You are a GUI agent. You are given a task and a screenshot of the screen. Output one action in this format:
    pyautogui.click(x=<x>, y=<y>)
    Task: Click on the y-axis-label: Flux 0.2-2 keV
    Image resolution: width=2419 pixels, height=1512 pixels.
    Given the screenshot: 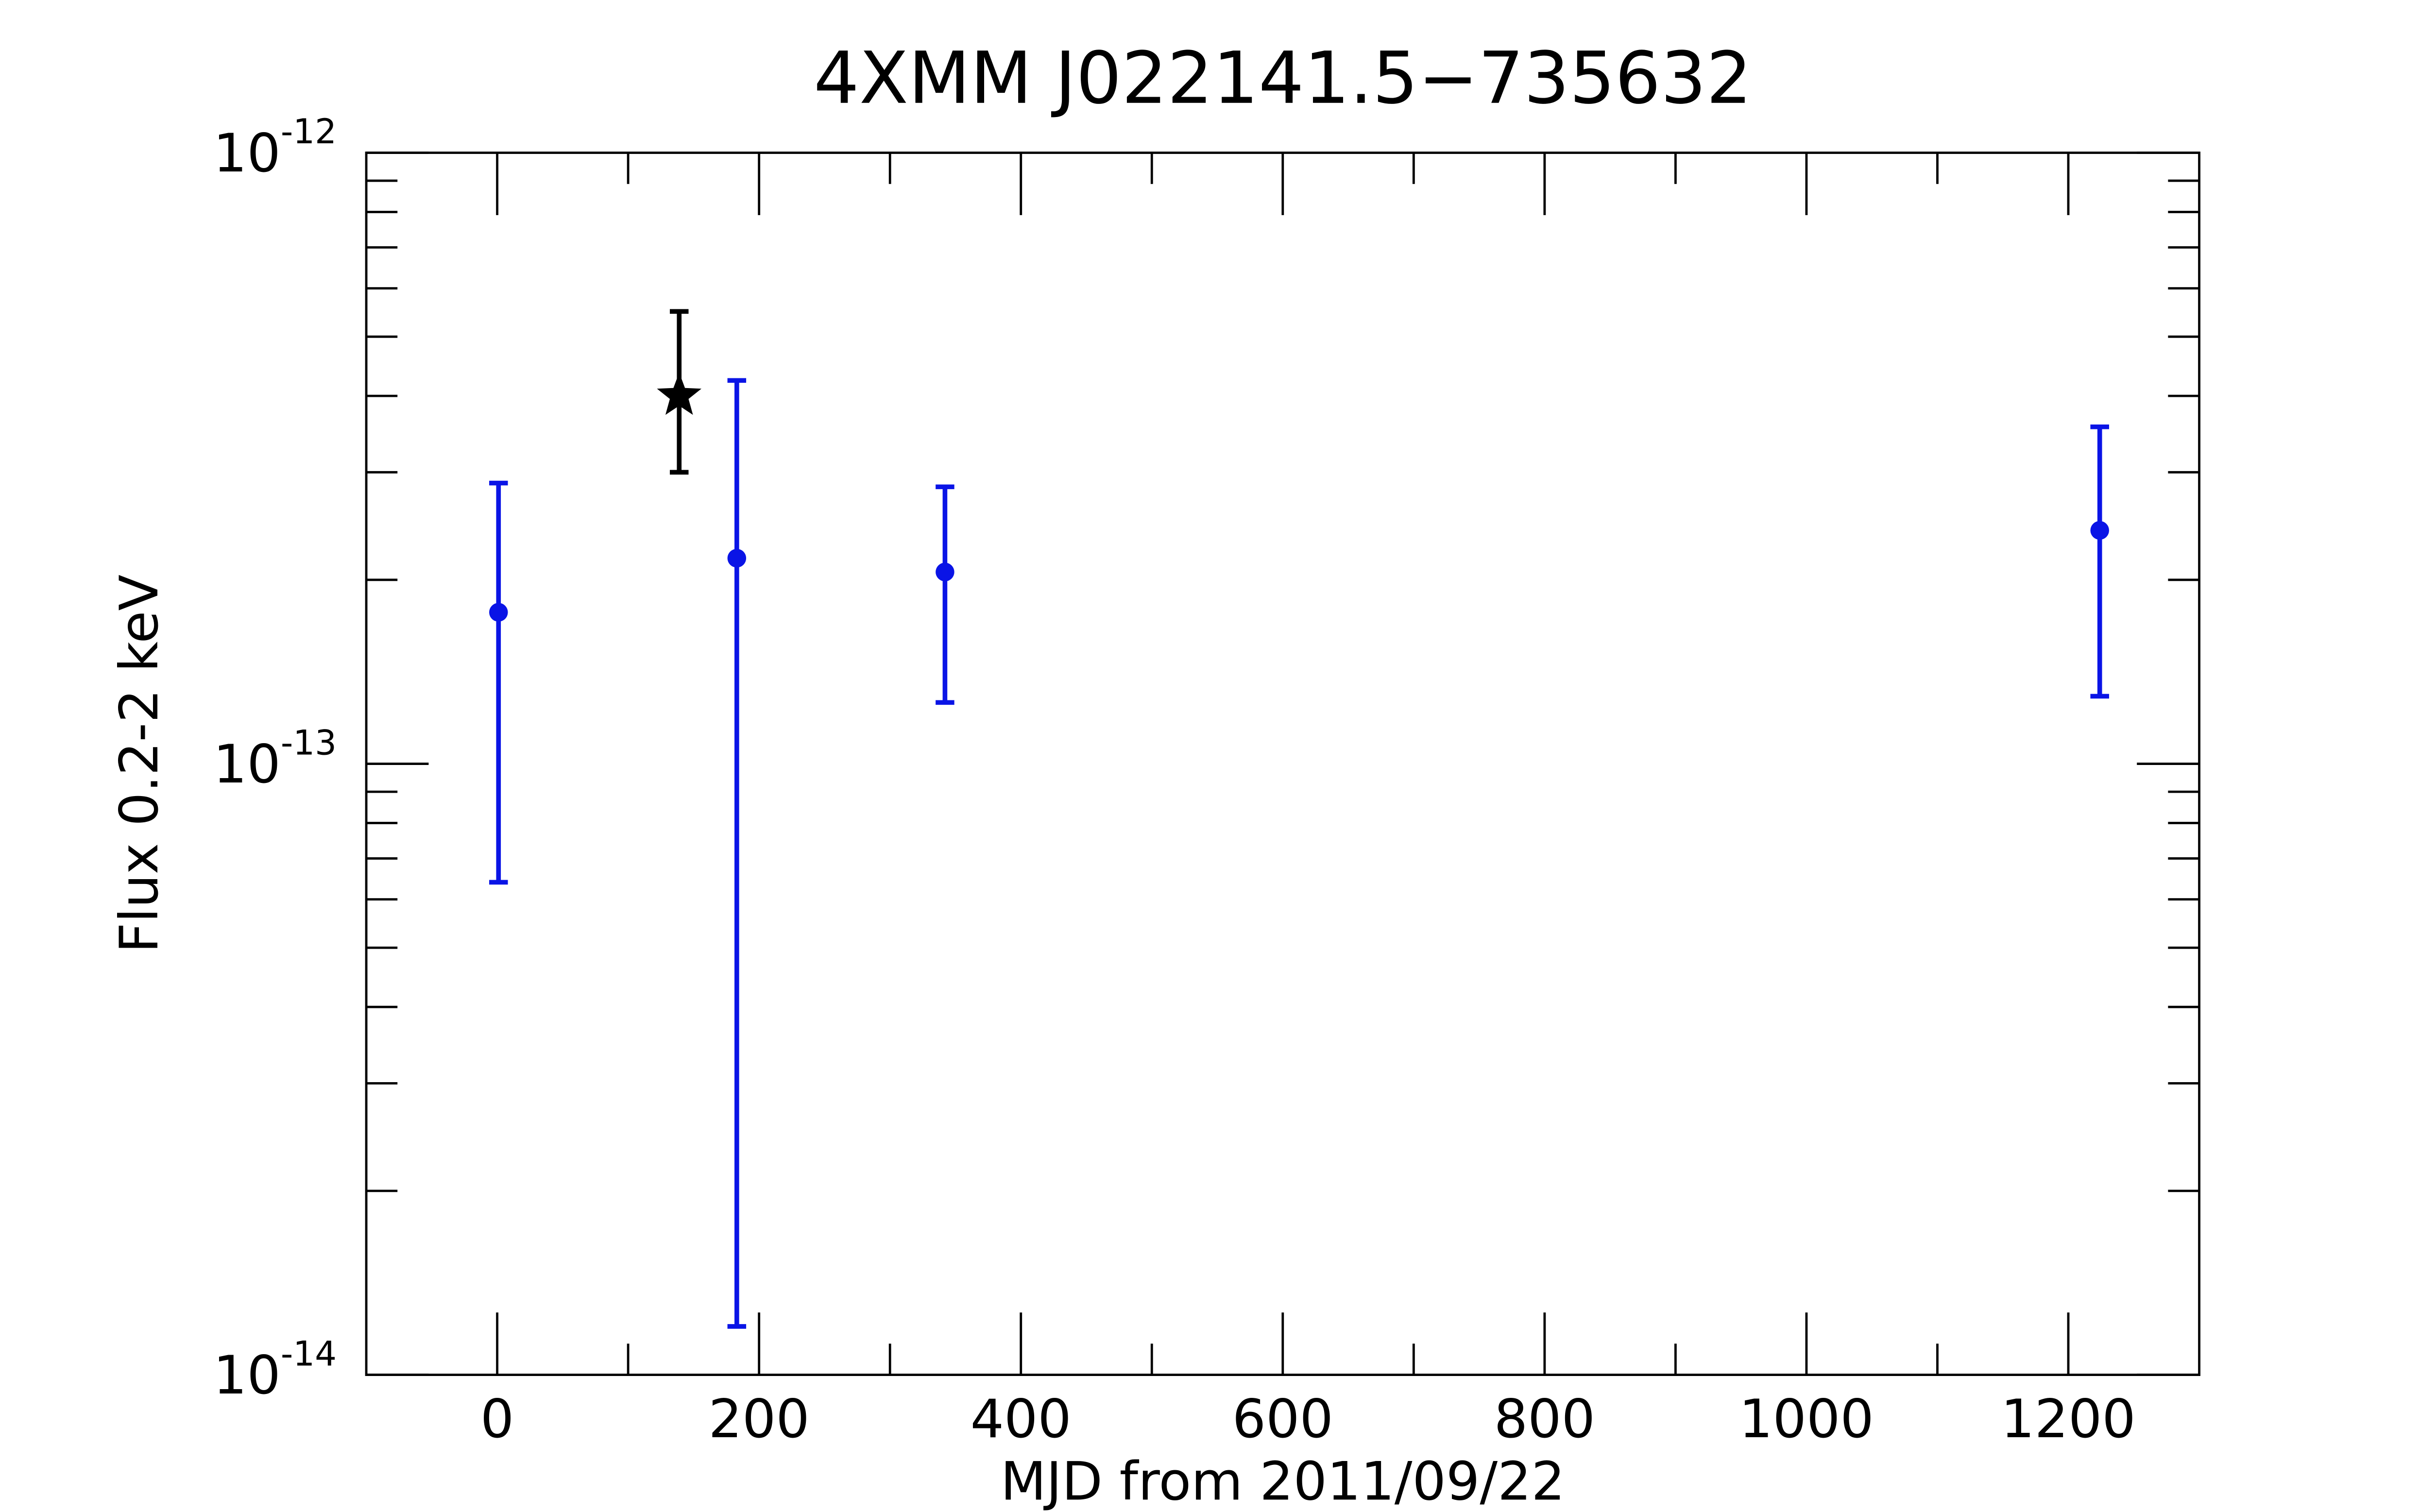 What is the action you would take?
    pyautogui.click(x=139, y=764)
    